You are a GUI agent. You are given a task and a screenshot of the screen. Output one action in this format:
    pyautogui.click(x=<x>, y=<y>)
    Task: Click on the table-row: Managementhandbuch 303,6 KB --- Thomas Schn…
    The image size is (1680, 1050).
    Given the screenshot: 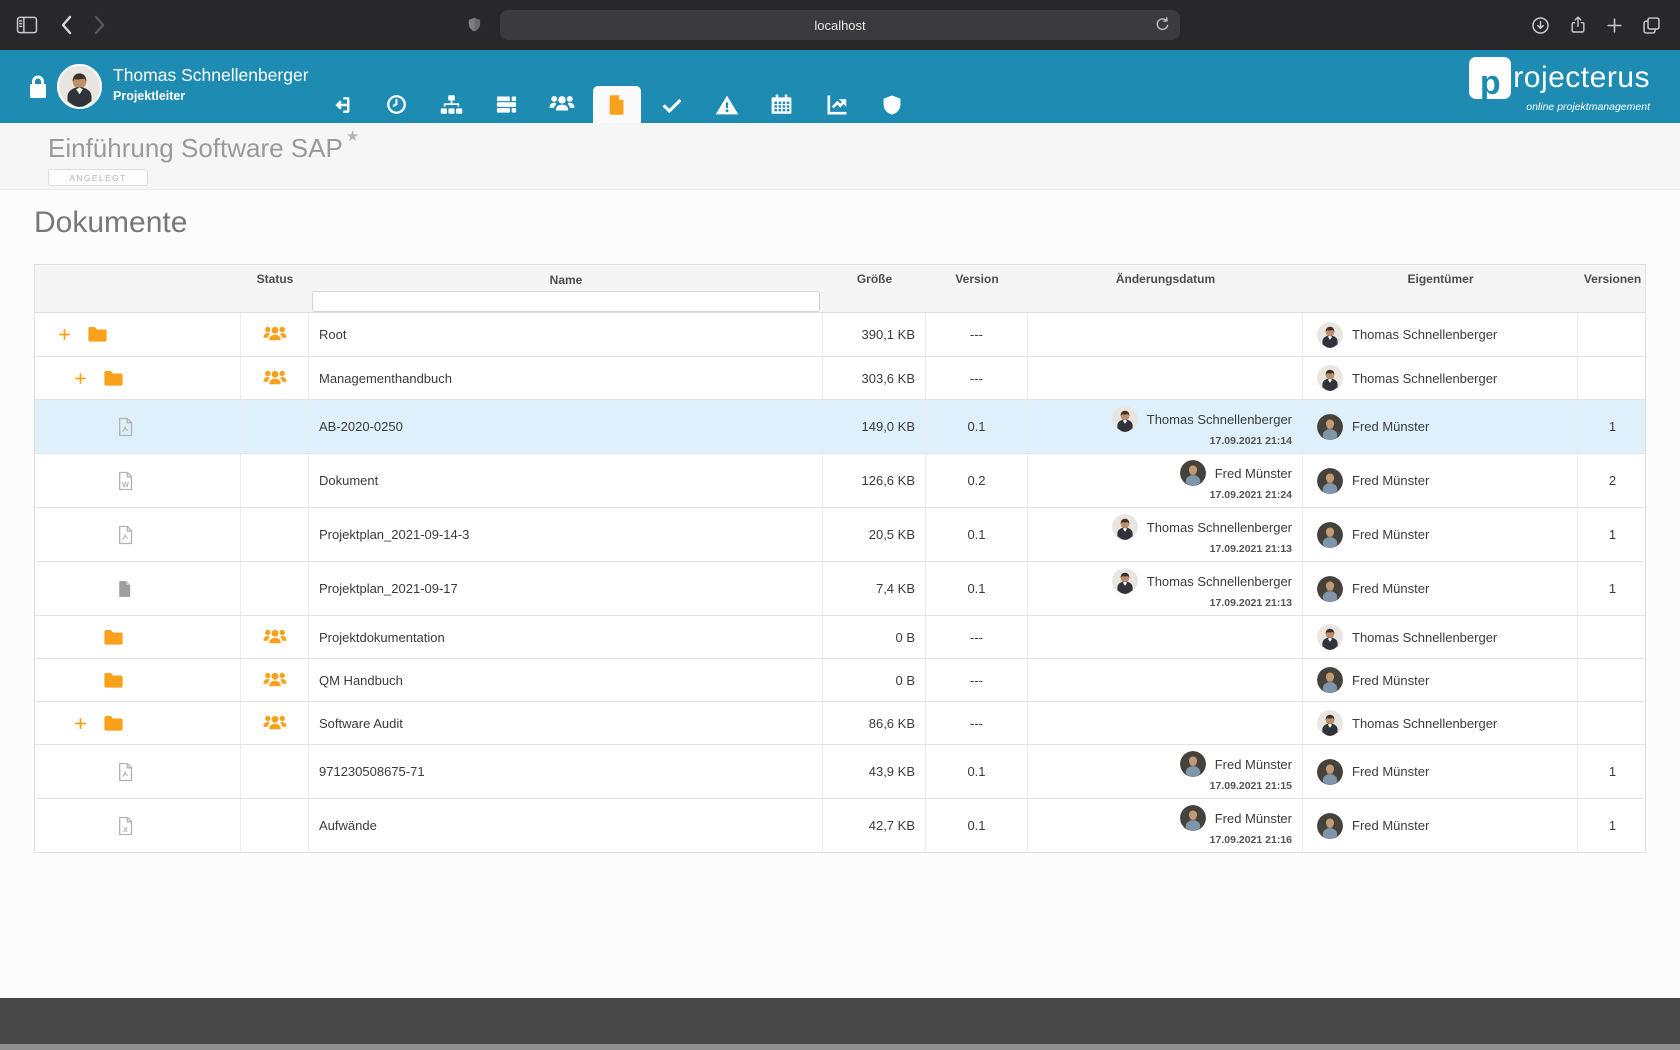 What is the action you would take?
    pyautogui.click(x=840, y=377)
    